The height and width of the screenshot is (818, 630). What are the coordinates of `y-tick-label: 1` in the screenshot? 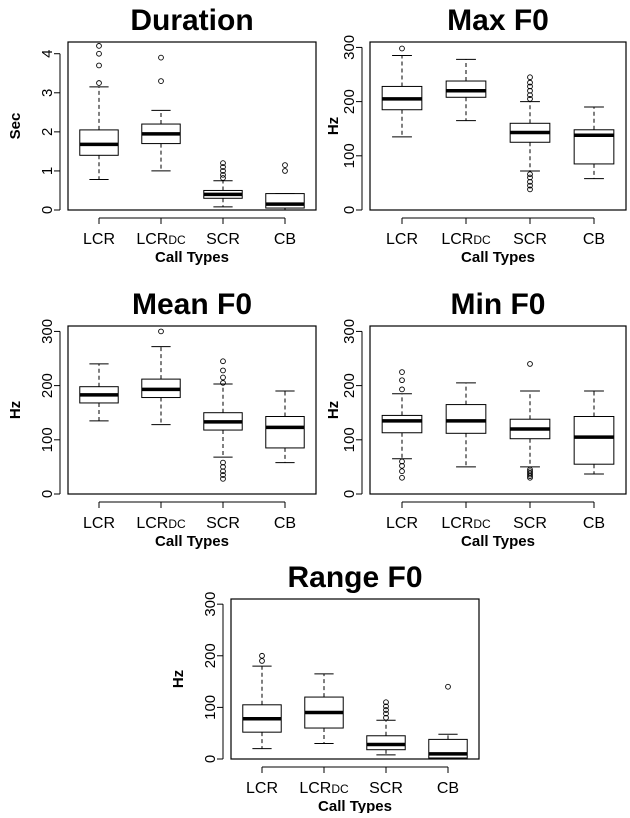 It's located at (47, 171).